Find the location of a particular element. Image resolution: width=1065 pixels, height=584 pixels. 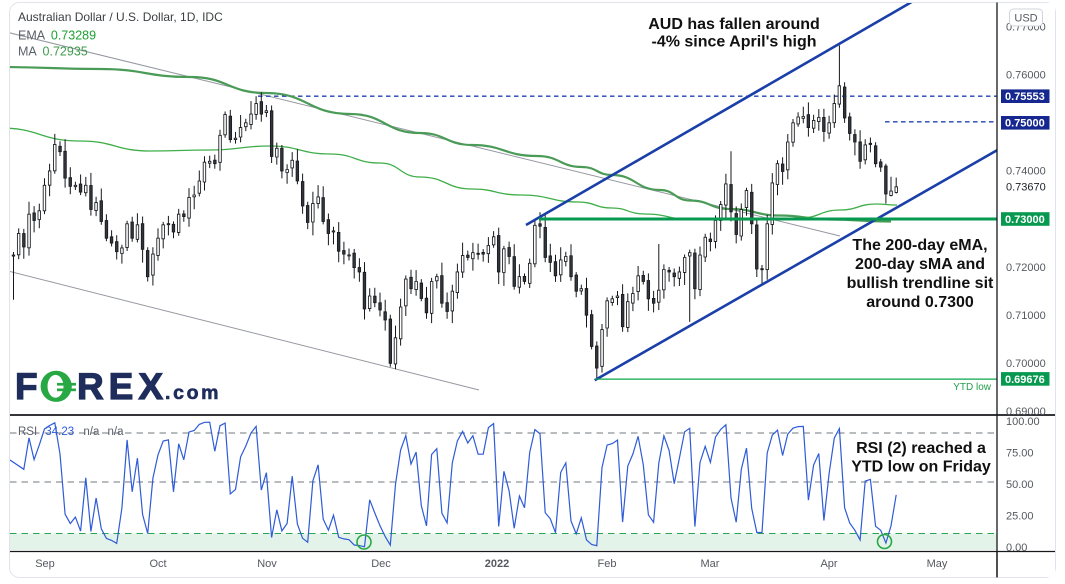

svg-text: MA 0.72935 is located at coordinates (53, 52).